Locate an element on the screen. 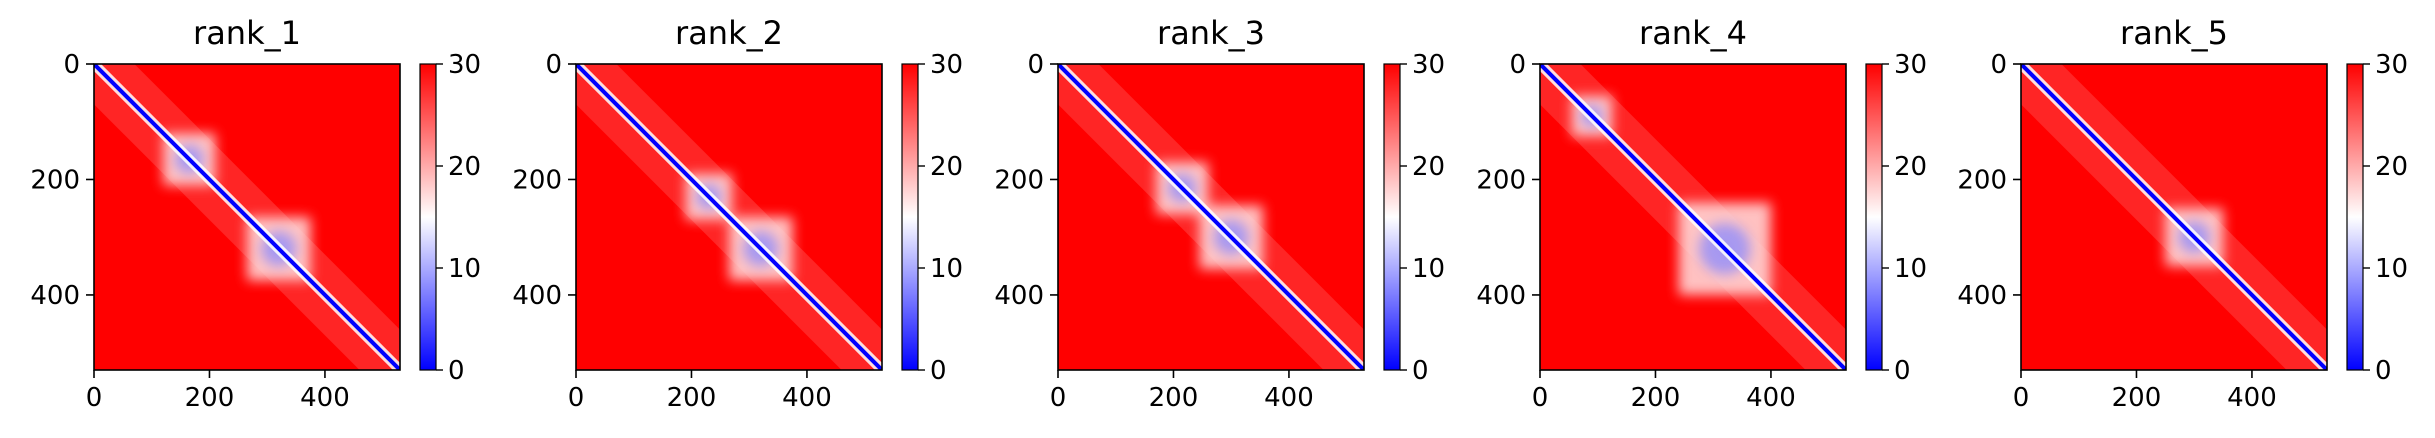 Image resolution: width=2435 pixels, height=438 pixels. chart-title: rank_1 is located at coordinates (247, 33).